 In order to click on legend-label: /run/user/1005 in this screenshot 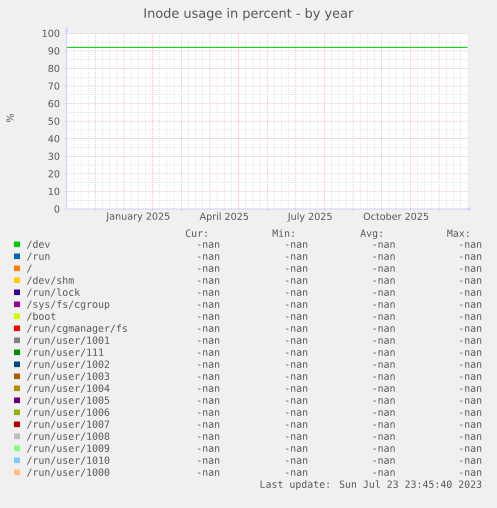, I will do `click(68, 400)`.